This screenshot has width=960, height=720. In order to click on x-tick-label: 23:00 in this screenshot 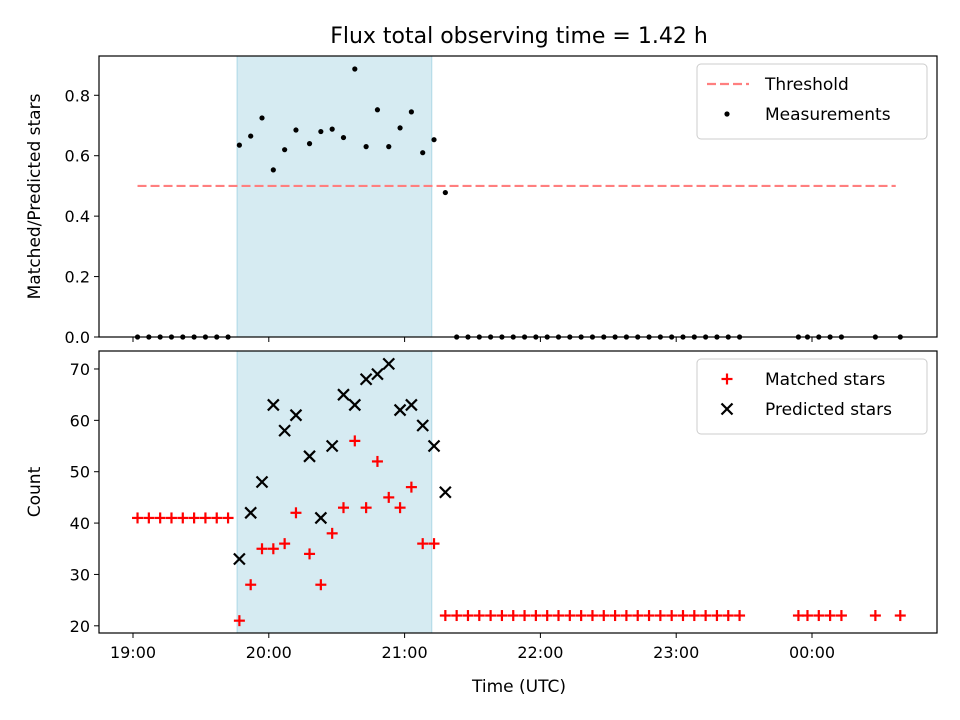, I will do `click(676, 652)`.